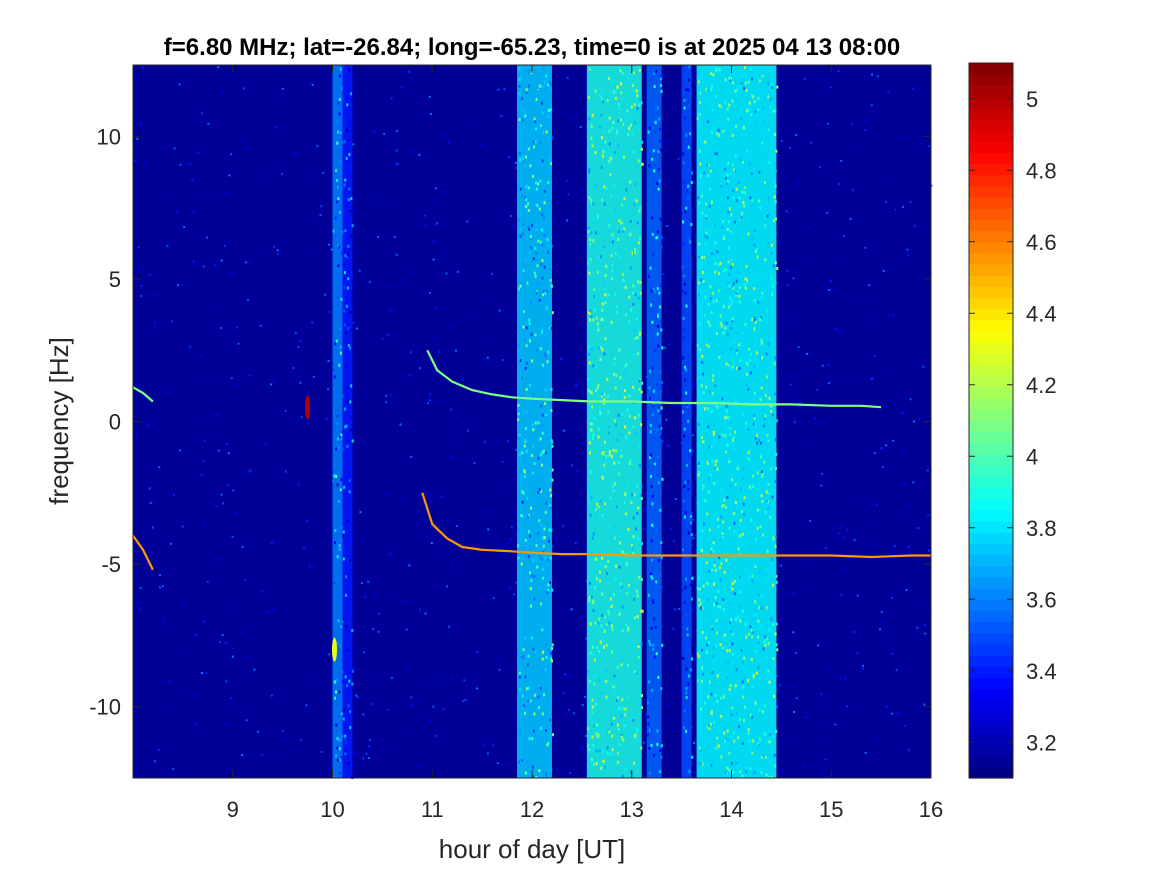 This screenshot has height=875, width=1167. What do you see at coordinates (736, 421) in the screenshot?
I see `broadband-band` at bounding box center [736, 421].